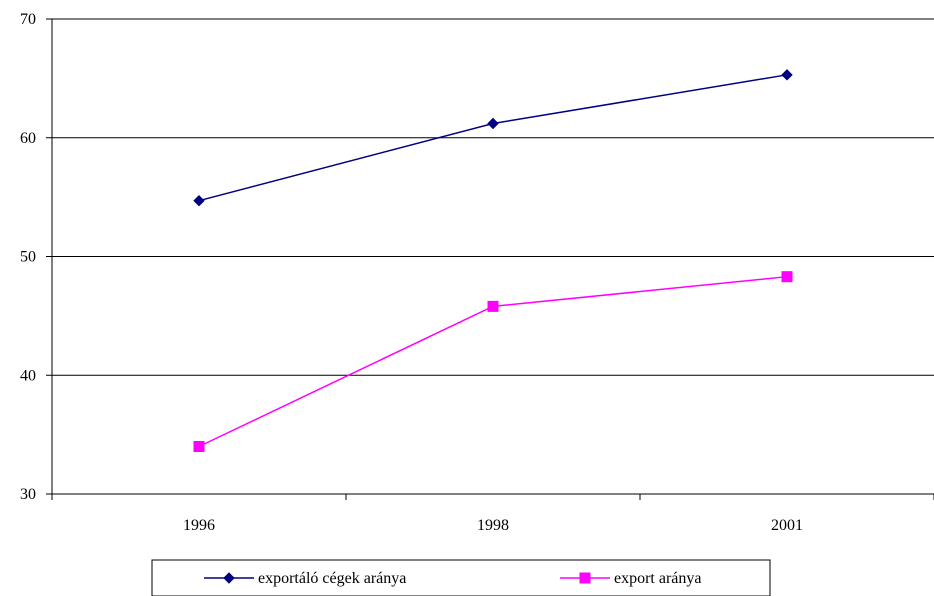 This screenshot has height=596, width=934. I want to click on legend-entry-1: exportáló cégek aránya, so click(305, 578).